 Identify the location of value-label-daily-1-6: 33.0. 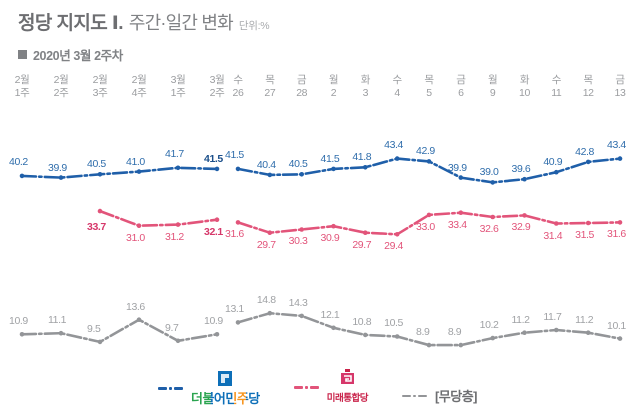
(425, 226).